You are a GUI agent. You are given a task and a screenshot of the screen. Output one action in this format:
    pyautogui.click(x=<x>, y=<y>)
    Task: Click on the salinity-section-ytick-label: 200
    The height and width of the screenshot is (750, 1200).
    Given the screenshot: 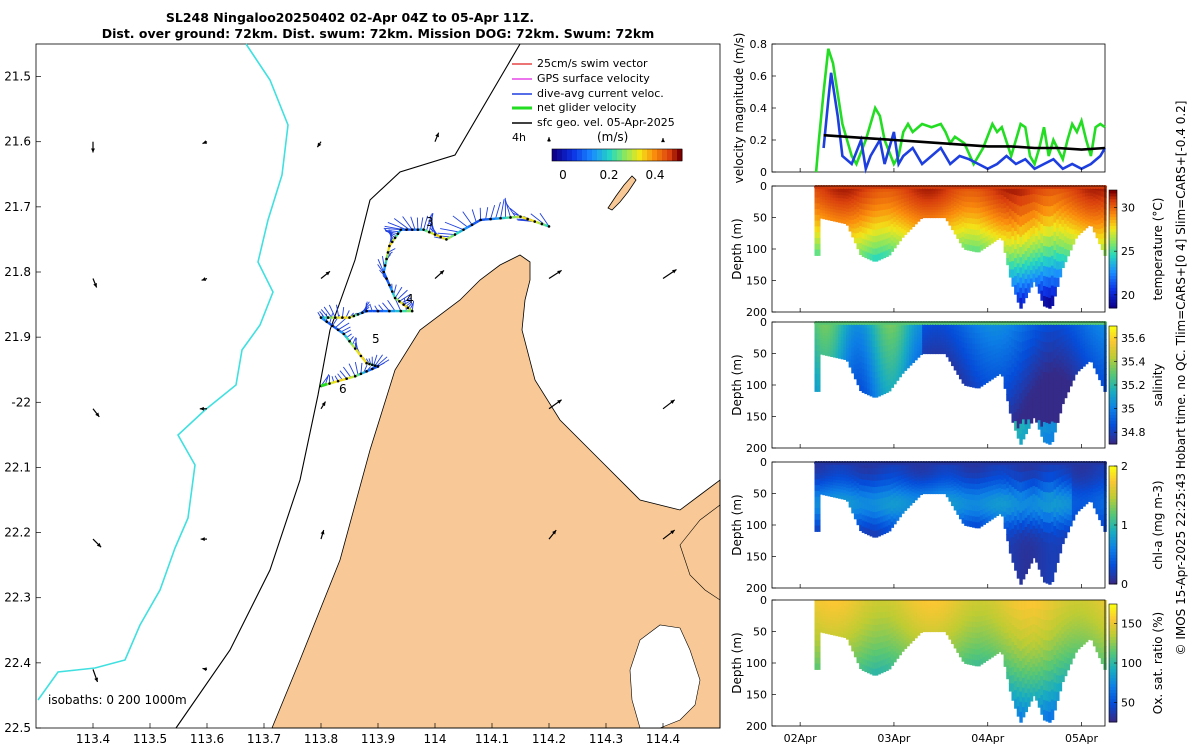 What is the action you would take?
    pyautogui.click(x=756, y=448)
    